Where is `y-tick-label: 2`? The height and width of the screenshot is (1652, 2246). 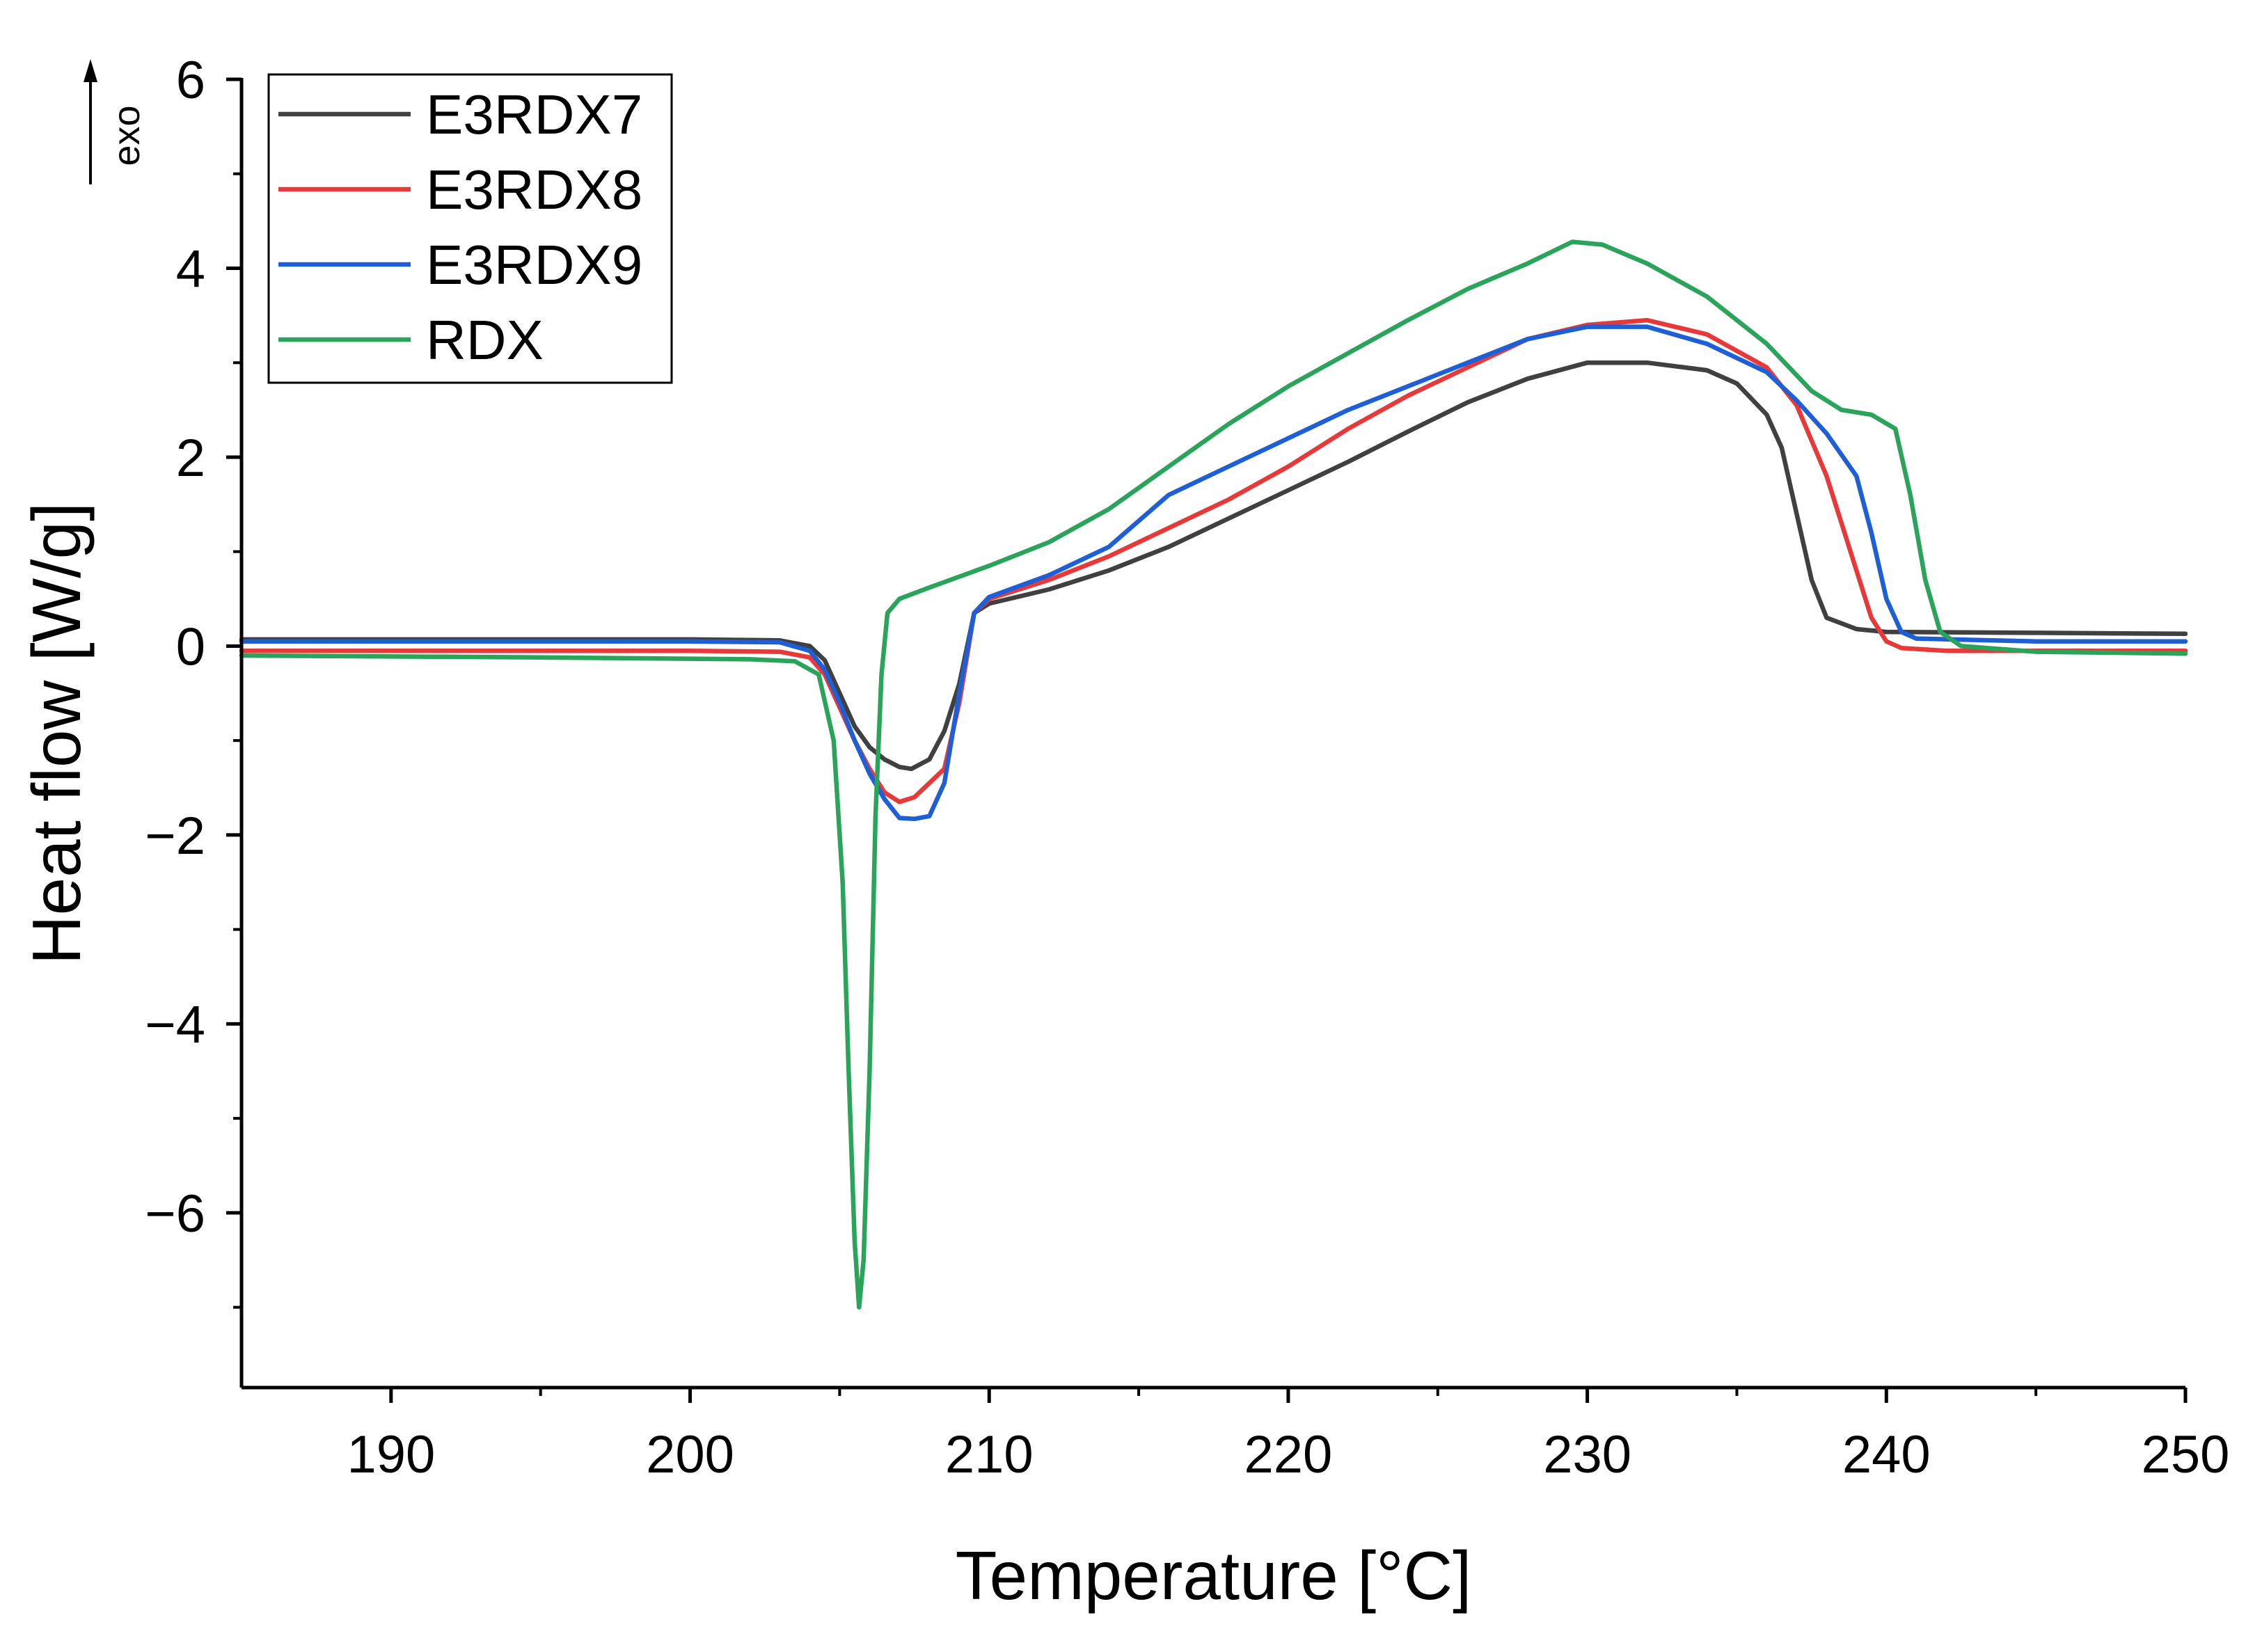
y-tick-label: 2 is located at coordinates (190, 458).